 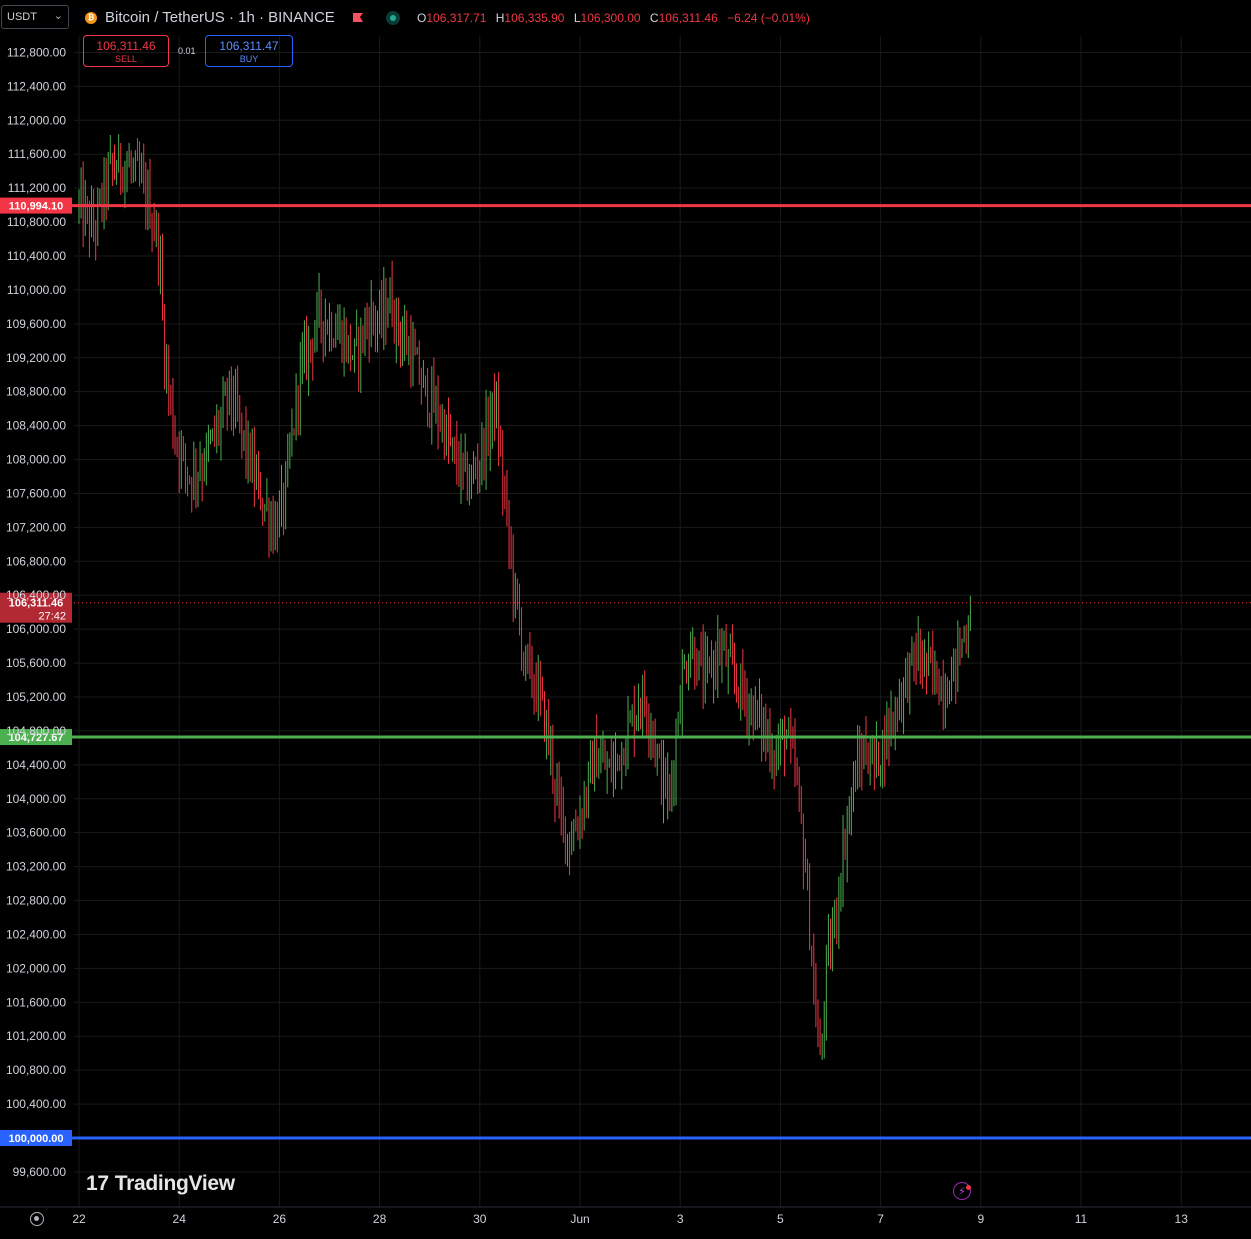 What do you see at coordinates (579, 1219) in the screenshot?
I see `time-tick-label: Jun` at bounding box center [579, 1219].